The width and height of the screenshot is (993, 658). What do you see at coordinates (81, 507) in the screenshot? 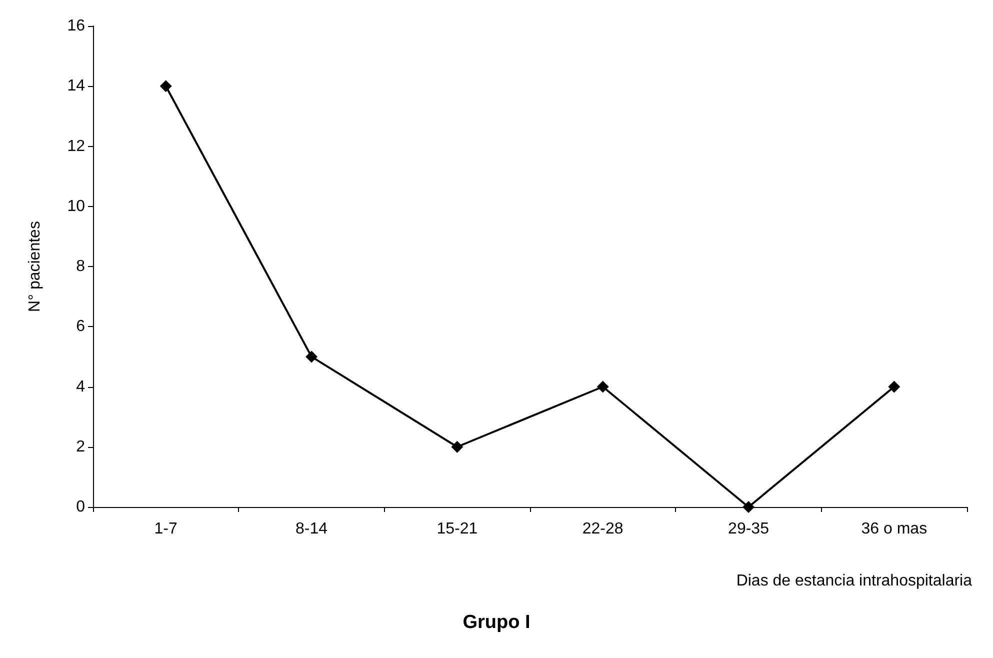
I see `y-tick-label: 0` at bounding box center [81, 507].